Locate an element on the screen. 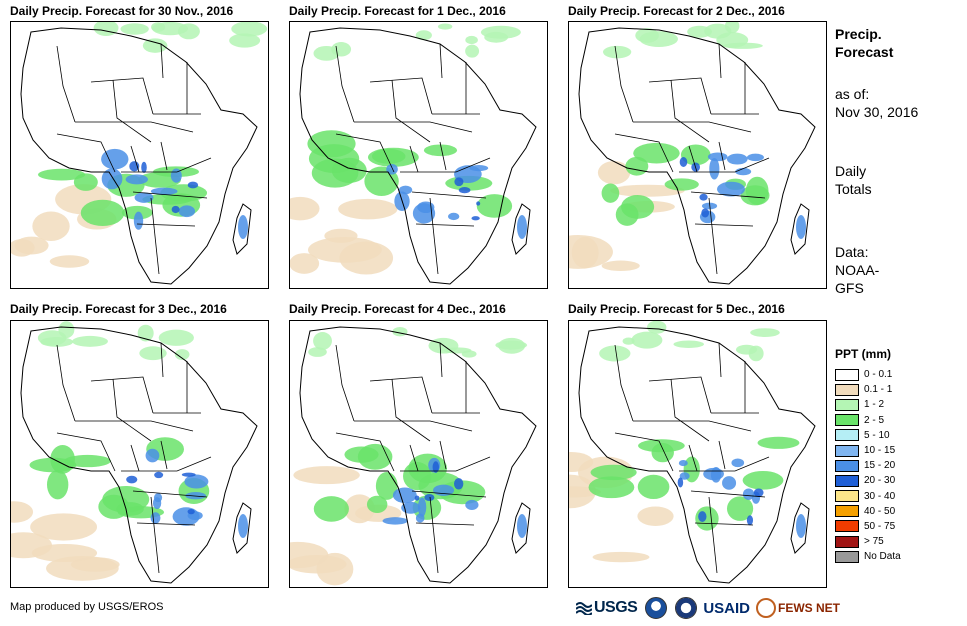  panel-title-3: Daily Precip. Forecast for 2 Dec., 2016 is located at coordinates (676, 11).